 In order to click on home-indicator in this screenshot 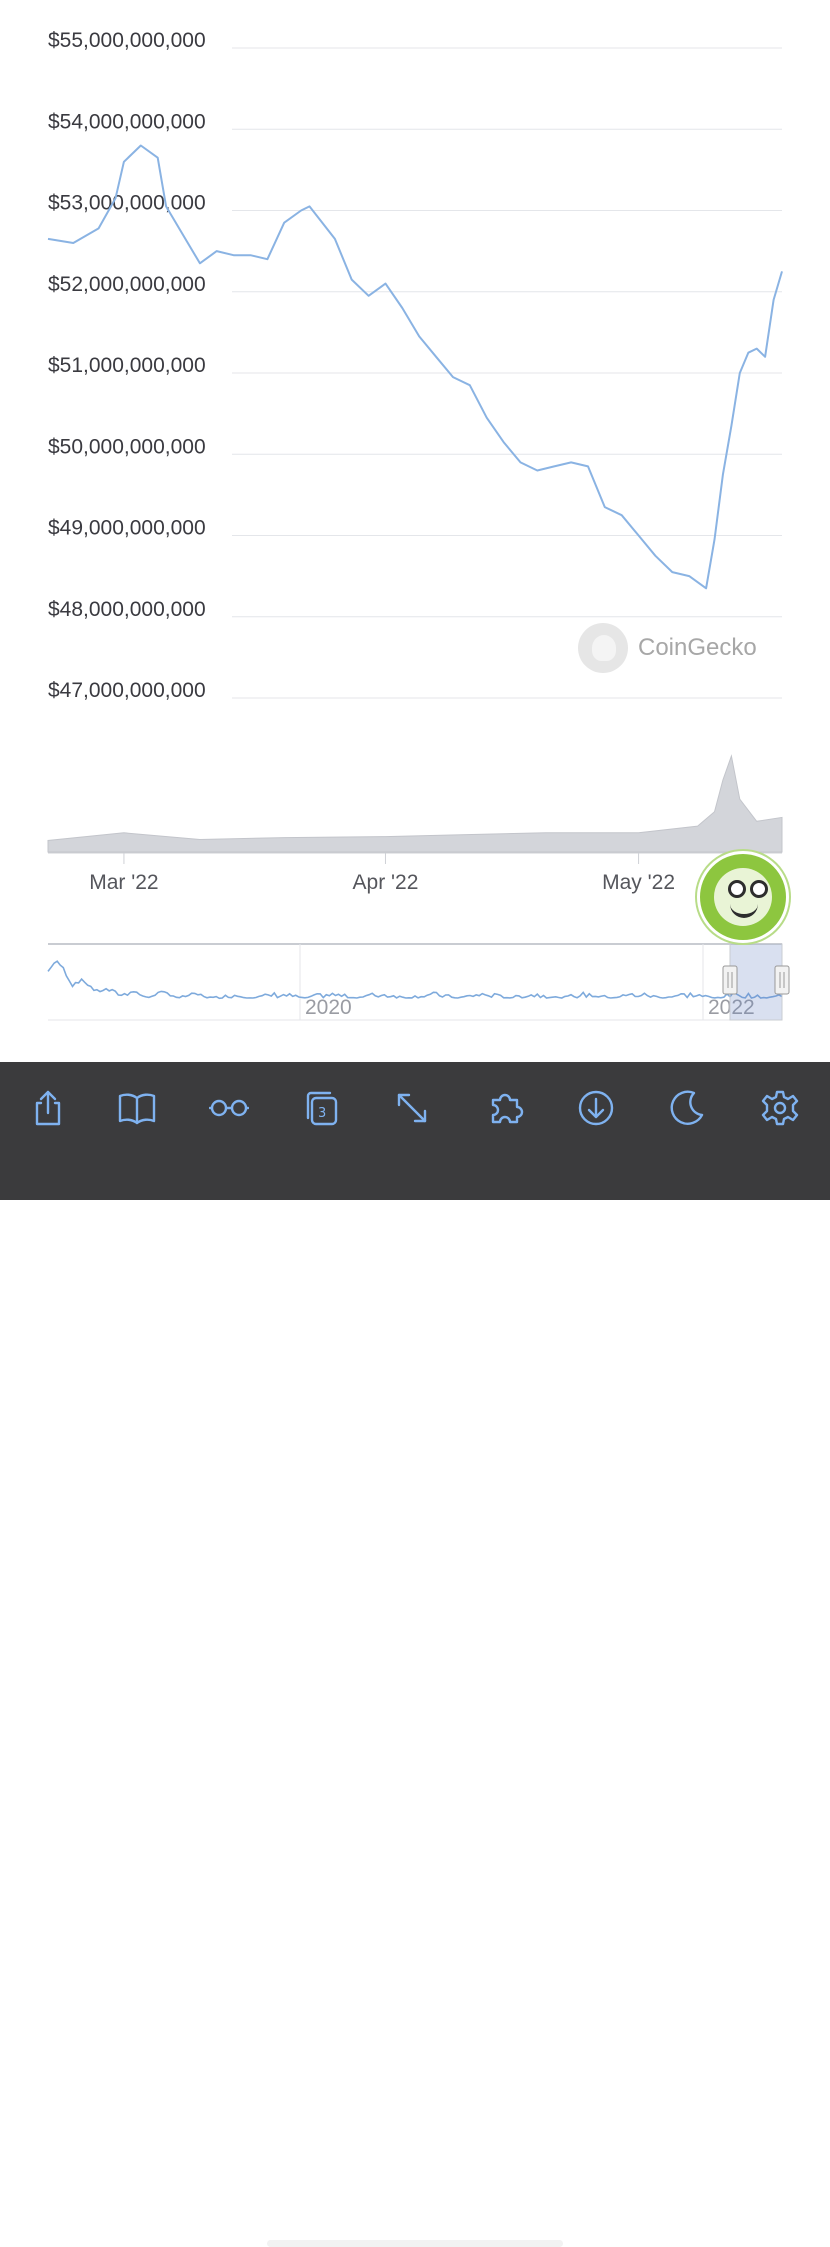, I will do `click(415, 2243)`.